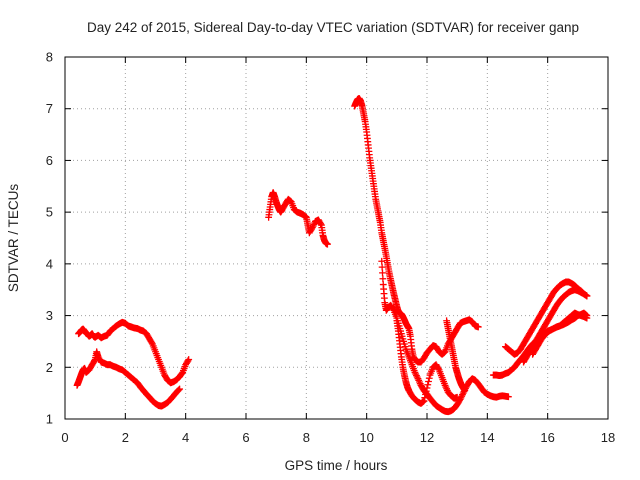  I want to click on x-tick-label: 4, so click(185, 437).